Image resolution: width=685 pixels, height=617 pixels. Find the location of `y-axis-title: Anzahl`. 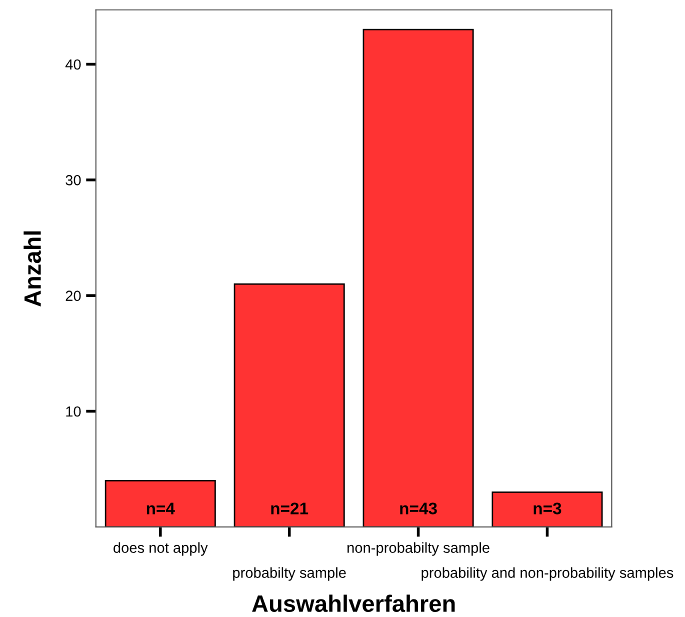

y-axis-title: Anzahl is located at coordinates (32, 269).